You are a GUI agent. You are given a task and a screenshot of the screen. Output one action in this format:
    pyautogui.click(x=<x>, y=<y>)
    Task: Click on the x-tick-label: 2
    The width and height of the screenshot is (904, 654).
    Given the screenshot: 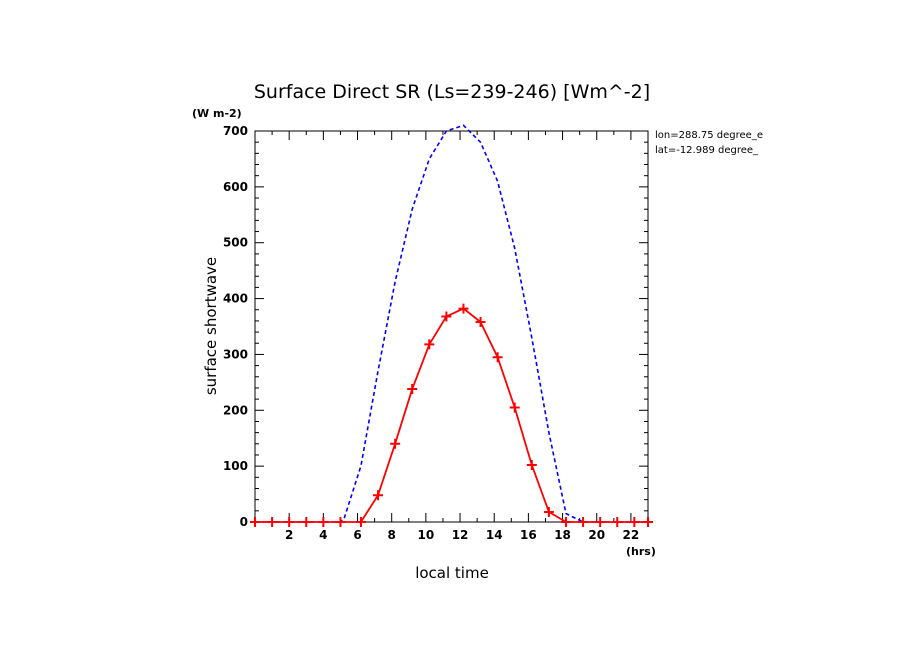 What is the action you would take?
    pyautogui.click(x=289, y=535)
    